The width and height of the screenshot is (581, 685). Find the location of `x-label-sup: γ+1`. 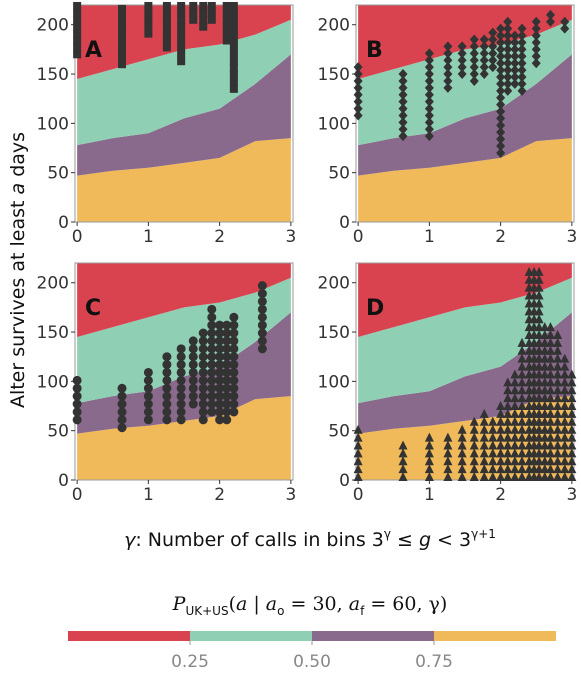

x-label-sup: γ+1 is located at coordinates (483, 534).